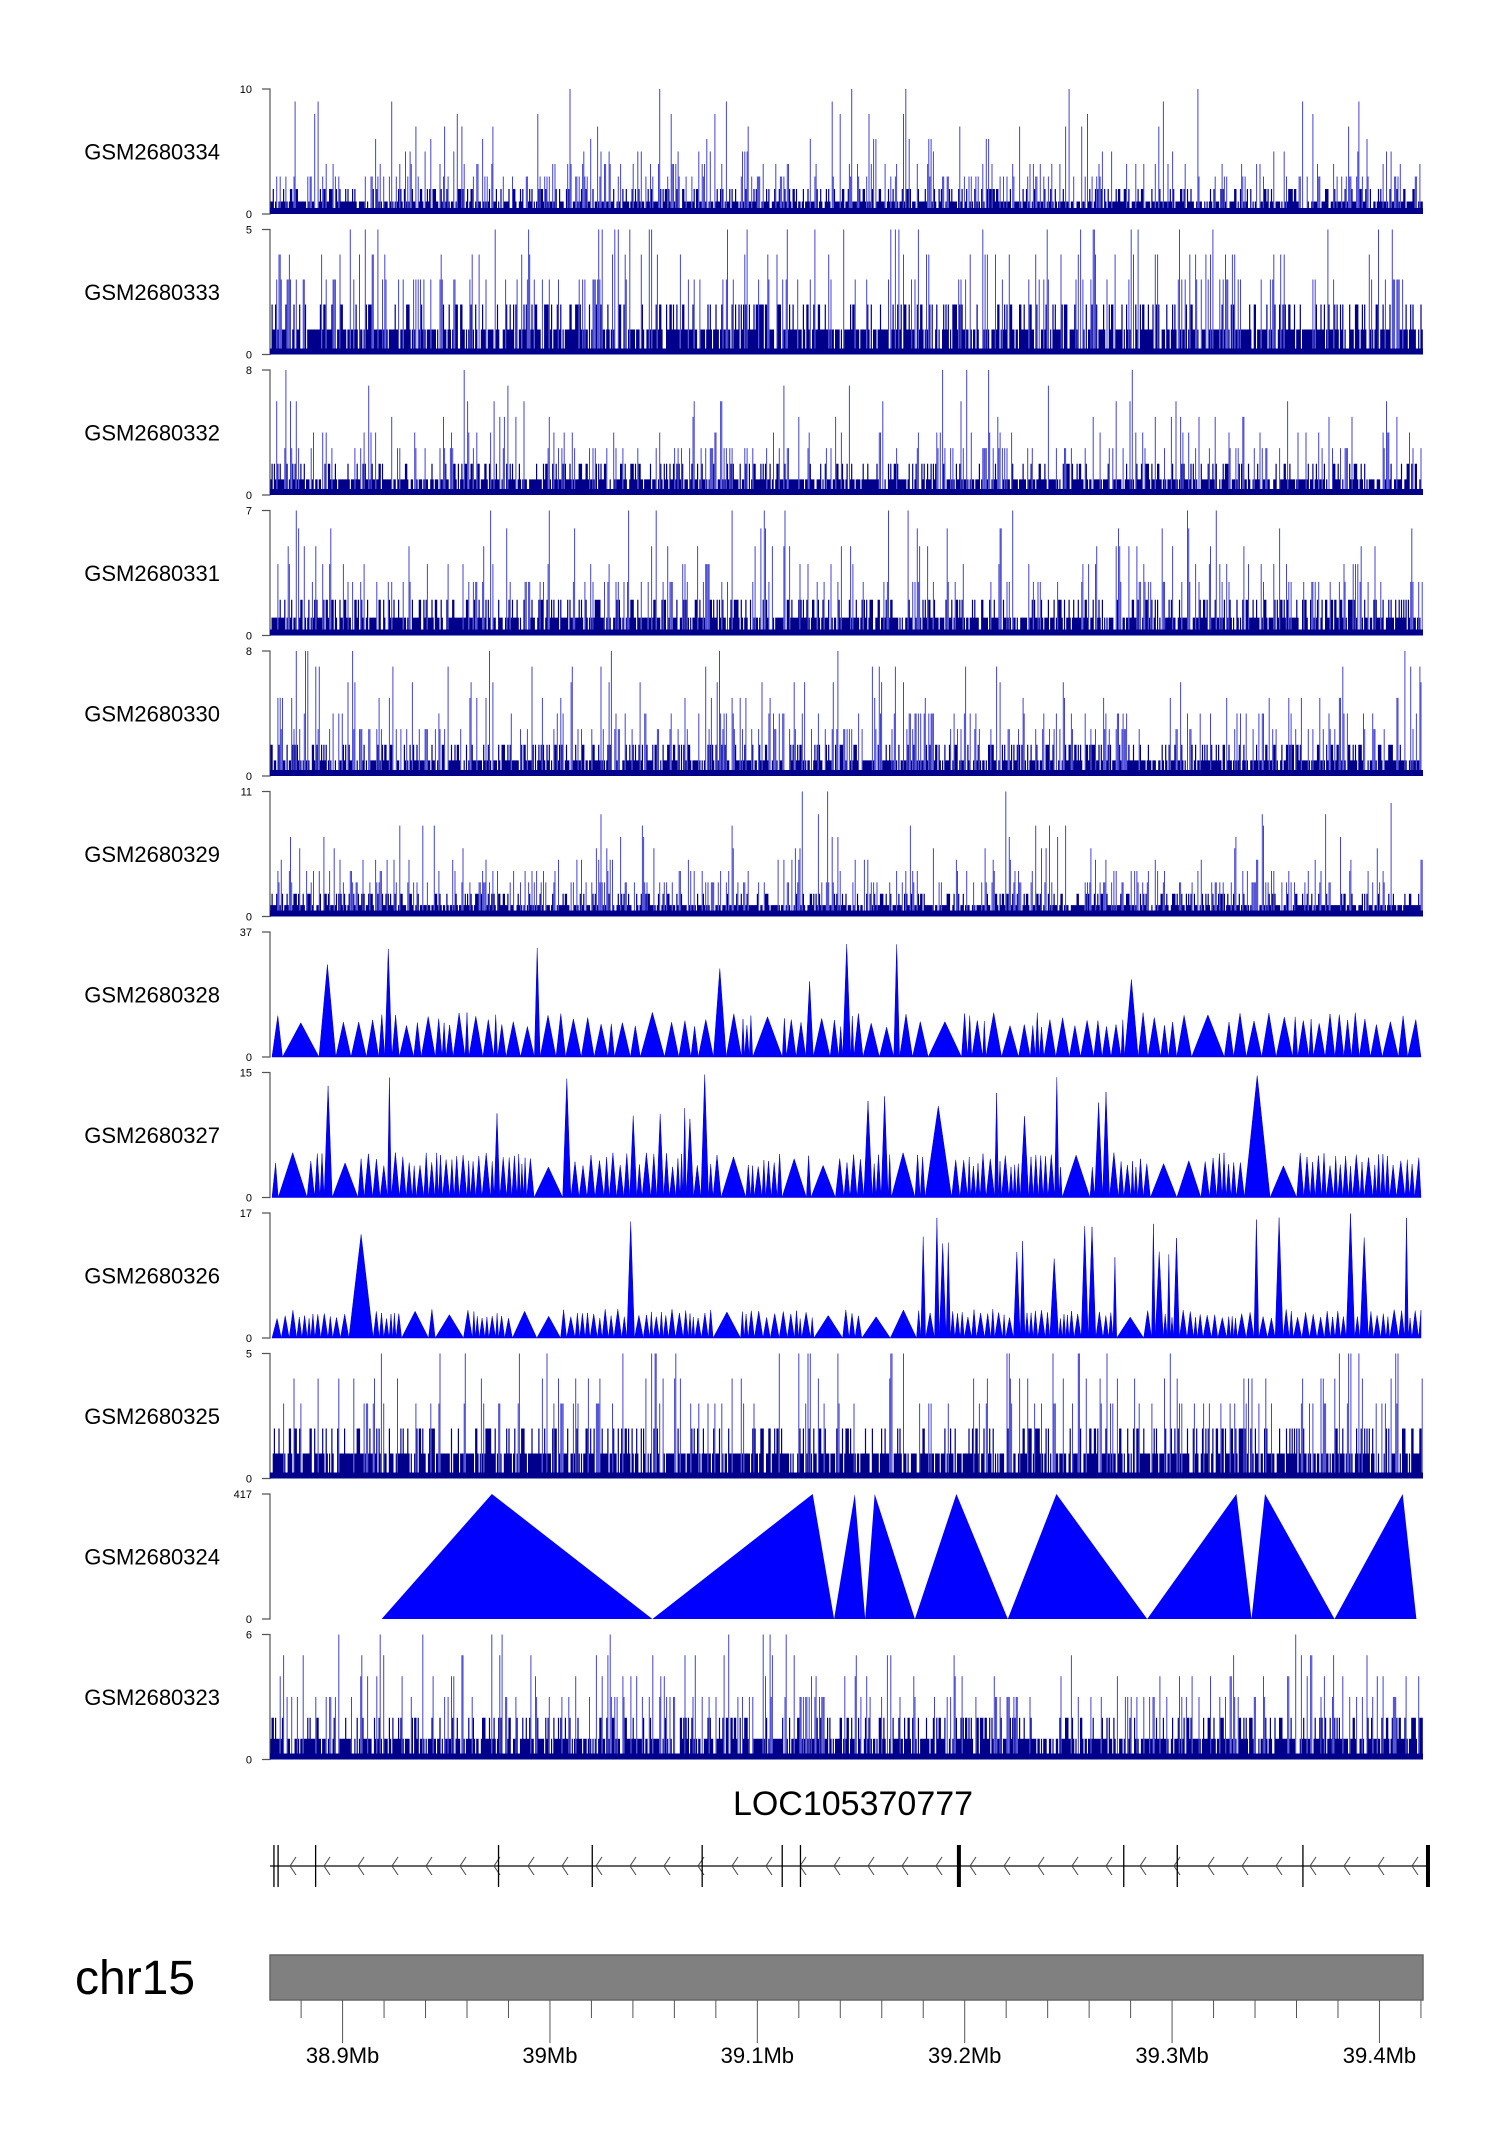 The image size is (1500, 2140). I want to click on y-tick-label-max: 417, so click(243, 1495).